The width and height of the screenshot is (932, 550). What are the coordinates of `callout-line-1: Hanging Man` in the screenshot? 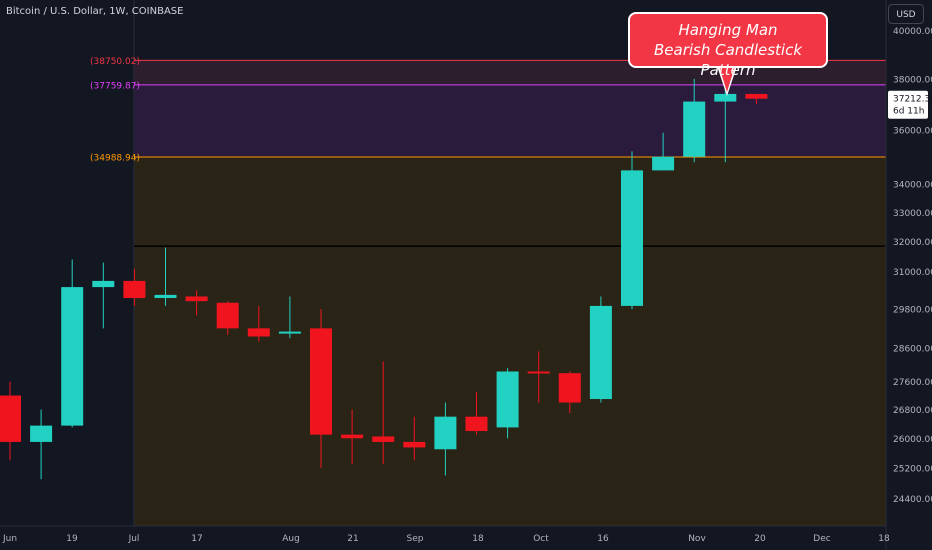 It's located at (728, 30).